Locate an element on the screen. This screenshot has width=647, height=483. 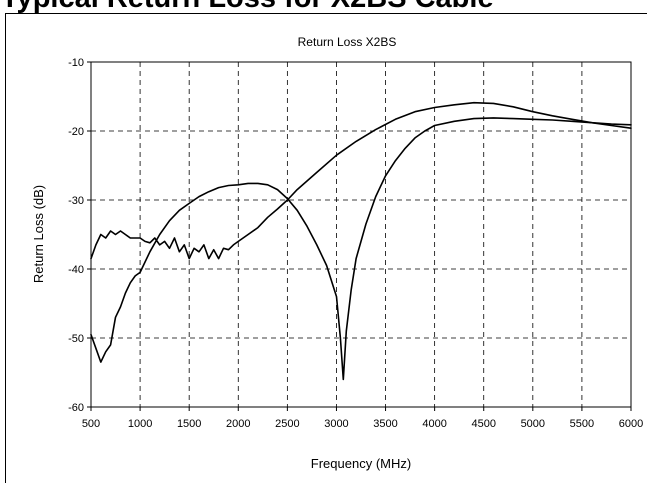
page-heading-clip: Typical Return Loss for X2BS Cable is located at coordinates (323, 6).